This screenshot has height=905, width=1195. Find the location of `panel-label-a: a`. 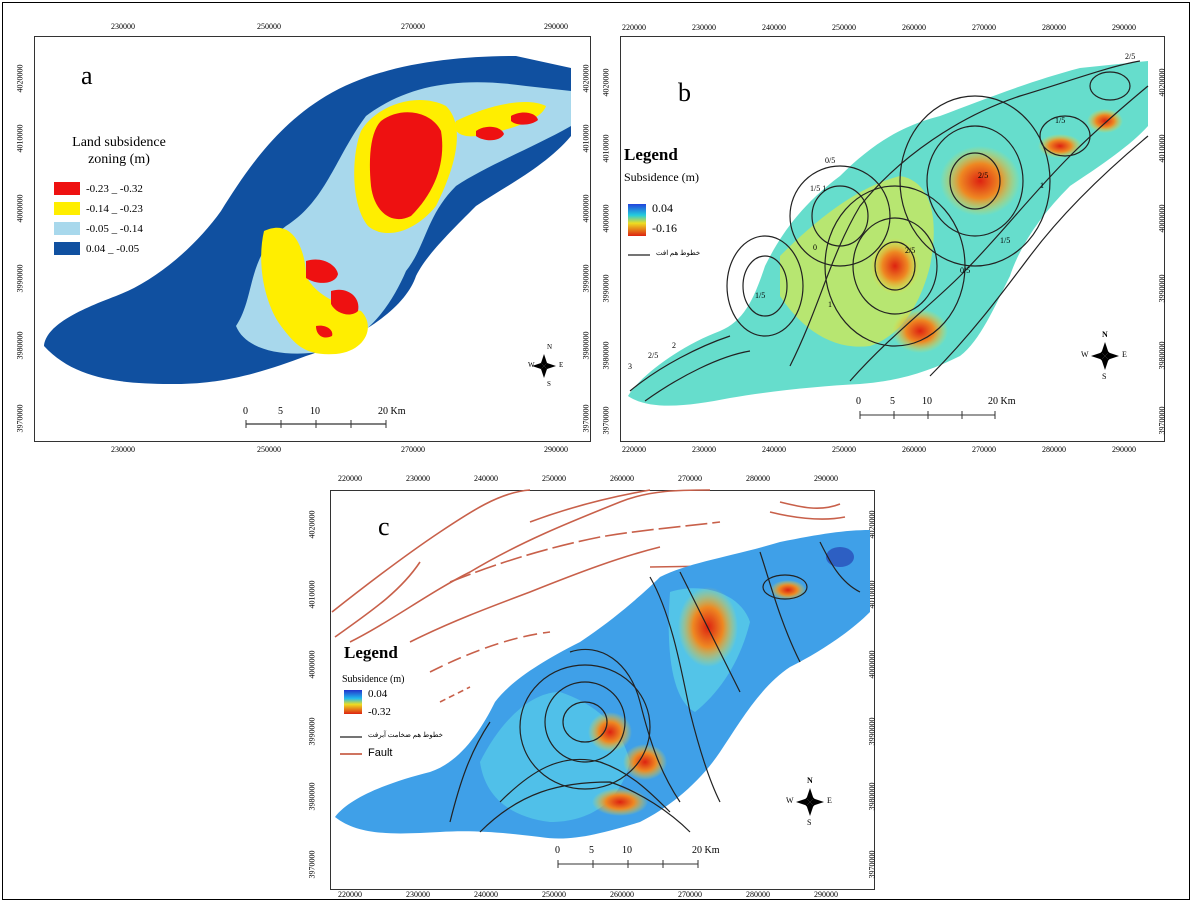

panel-label-a: a is located at coordinates (87, 75).